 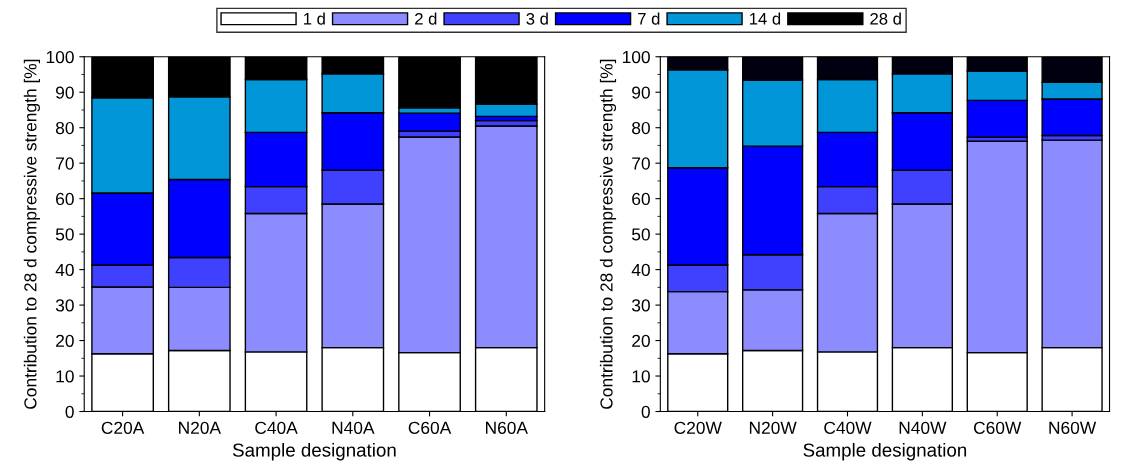 I want to click on x-tick-label: N60W, so click(x=1073, y=427).